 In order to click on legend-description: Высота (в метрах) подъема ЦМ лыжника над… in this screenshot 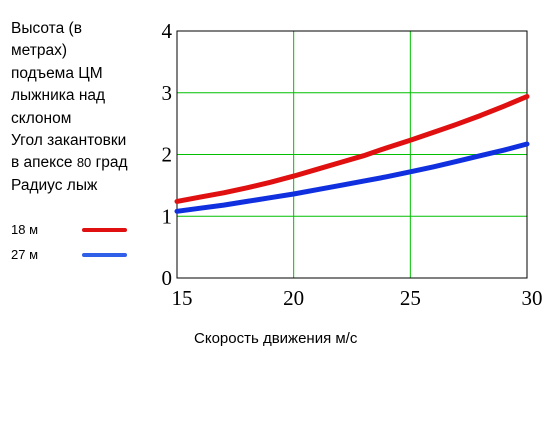, I will do `click(93, 107)`.